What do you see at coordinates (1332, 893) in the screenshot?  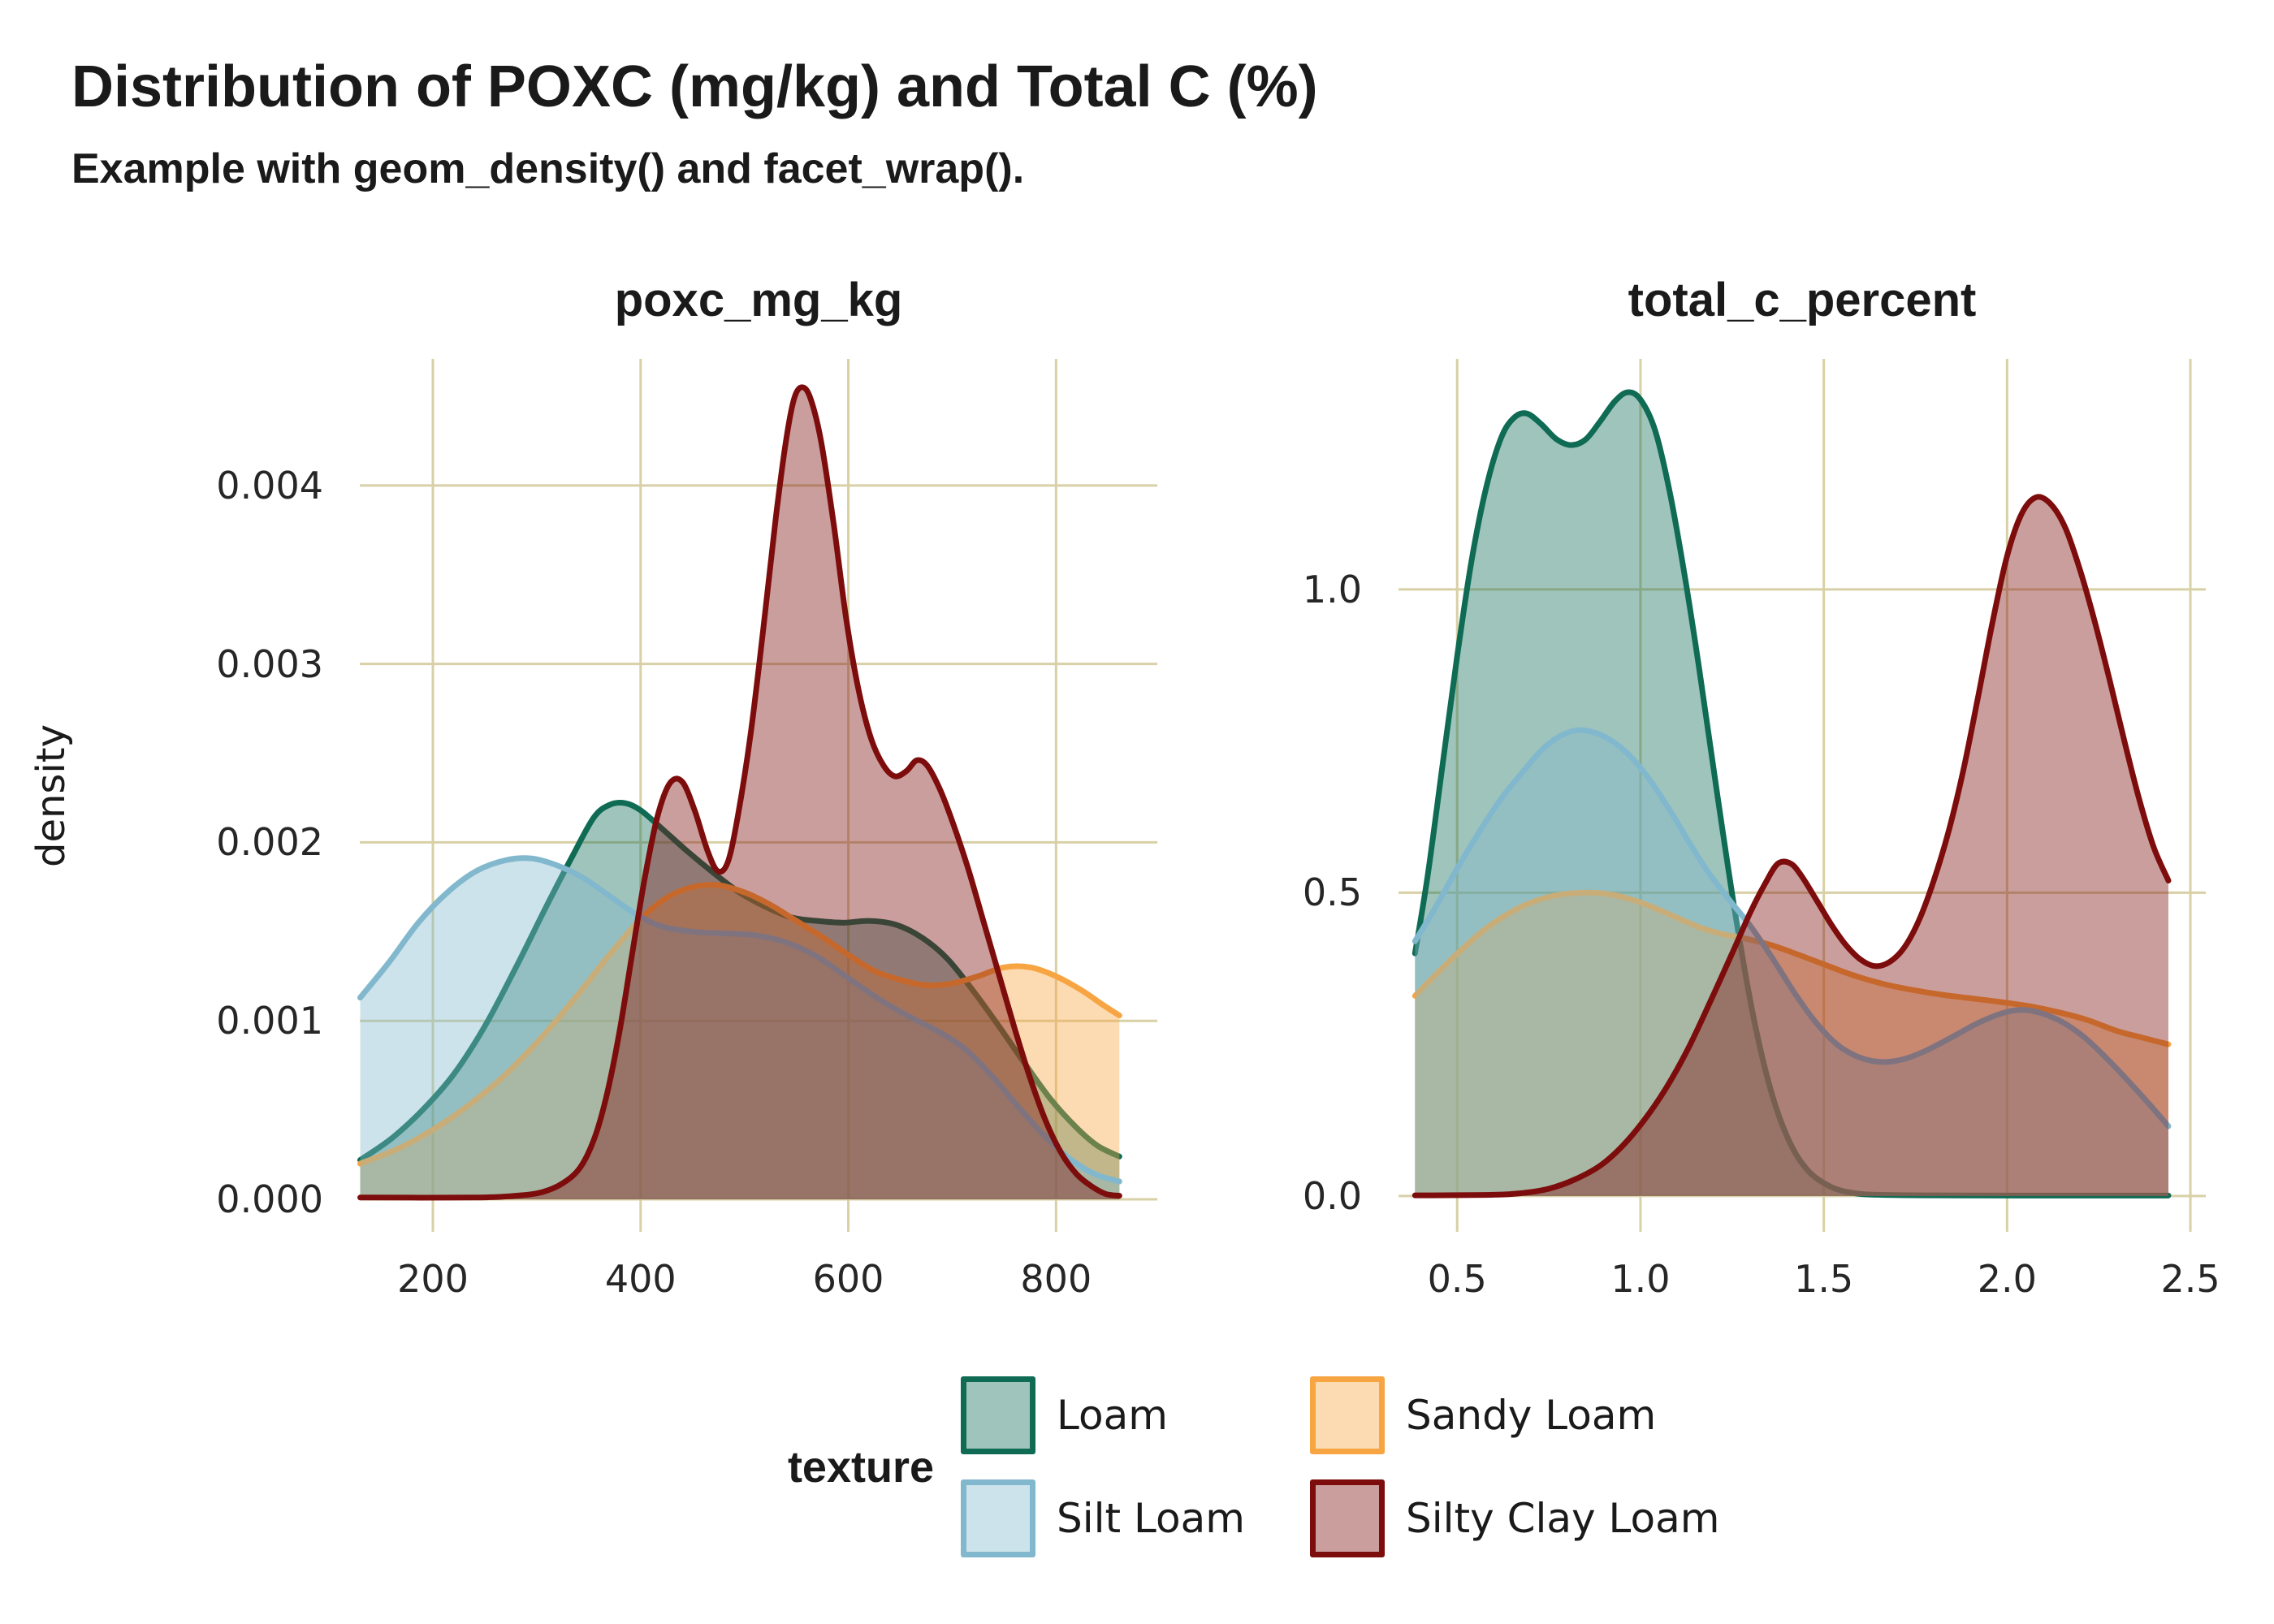 I see `y-tick-label: 0.5` at bounding box center [1332, 893].